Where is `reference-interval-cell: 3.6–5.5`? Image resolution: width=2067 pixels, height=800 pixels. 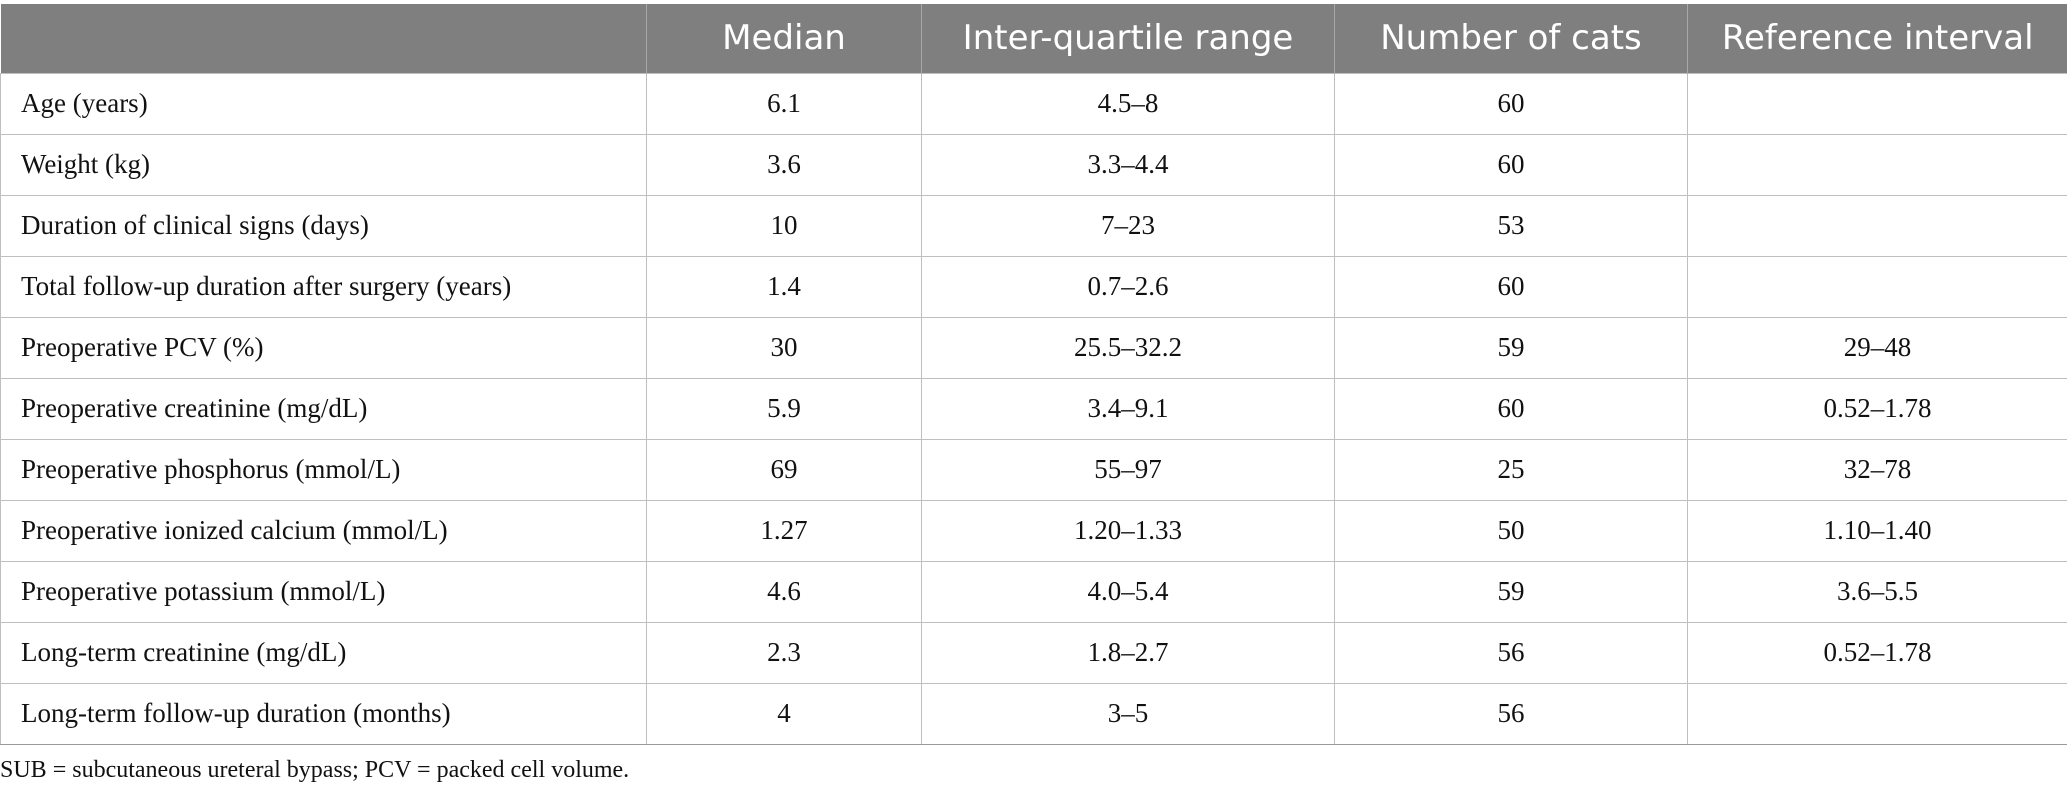 reference-interval-cell: 3.6–5.5 is located at coordinates (1877, 591).